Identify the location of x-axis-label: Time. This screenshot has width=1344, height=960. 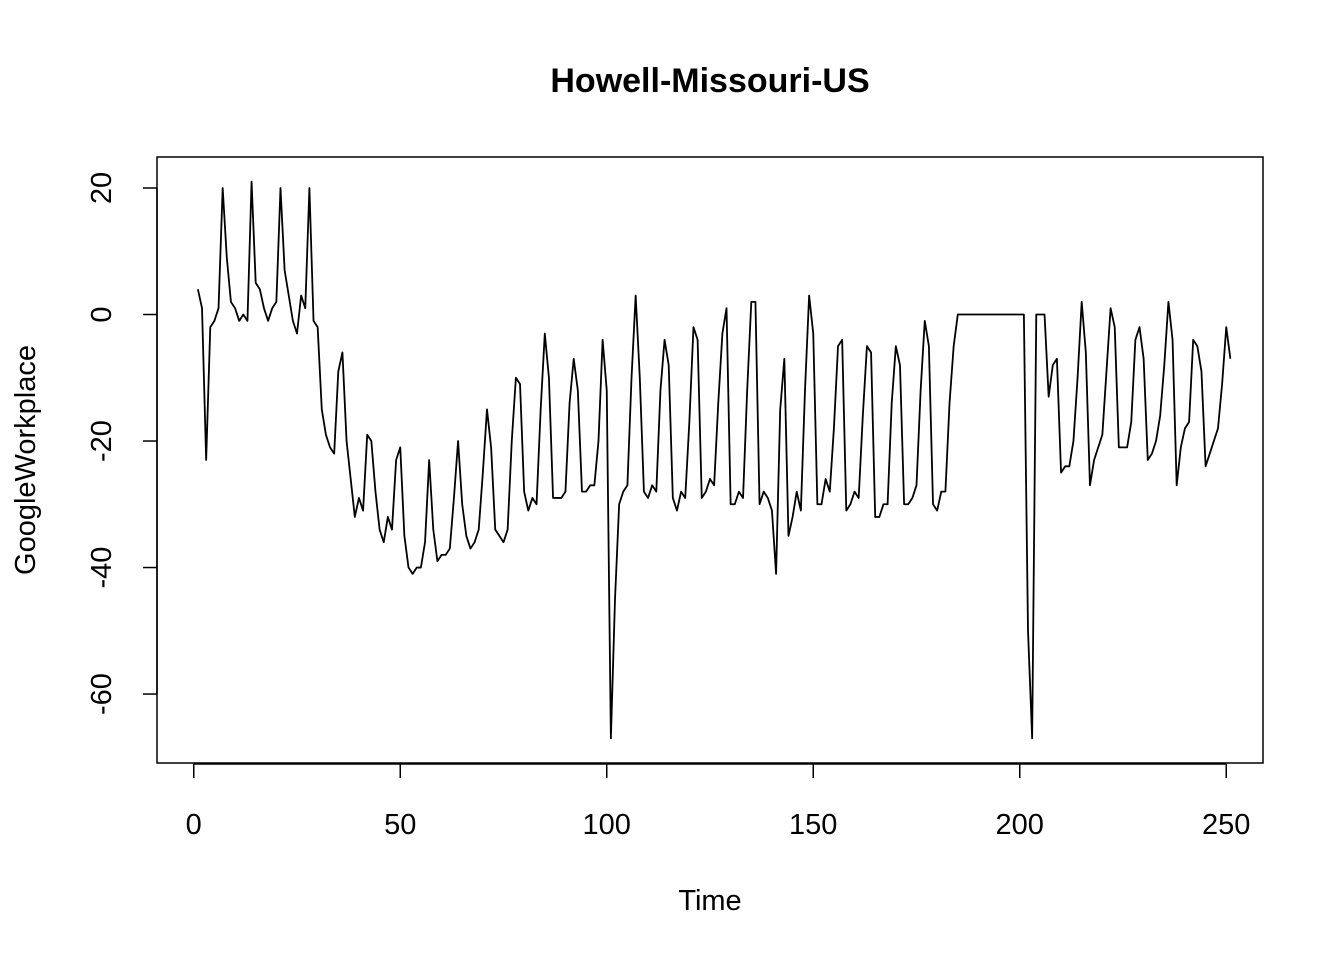
(709, 901).